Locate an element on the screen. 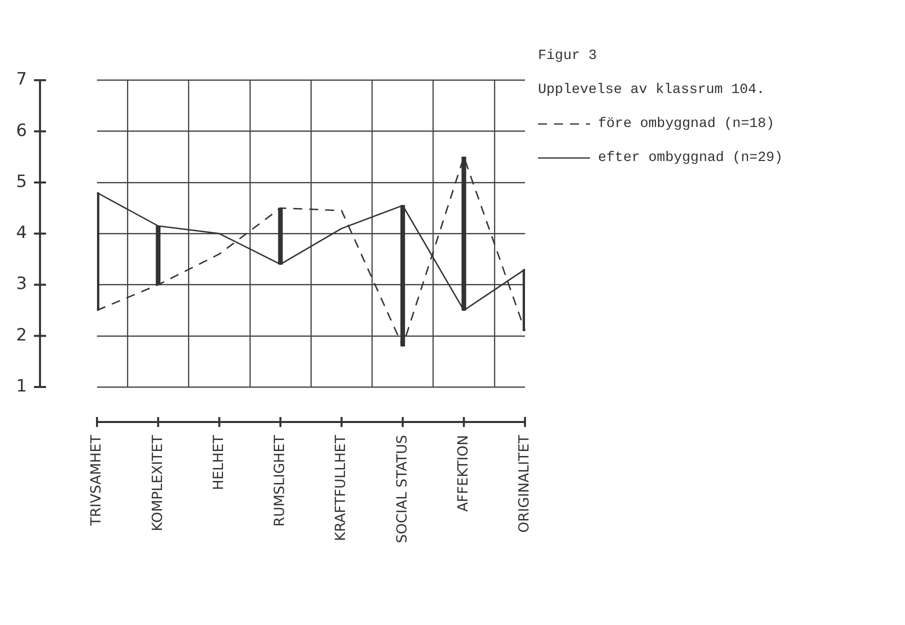  y-tick-label: 6 is located at coordinates (21, 130).